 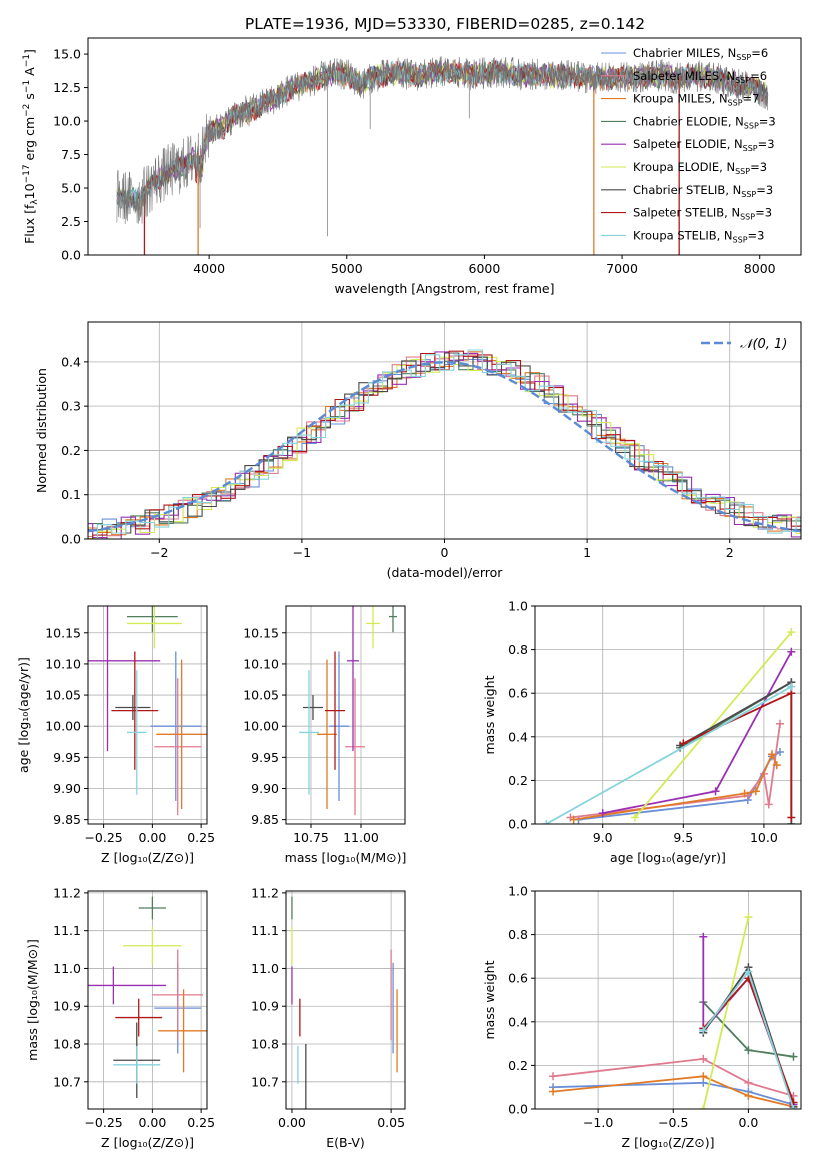 What do you see at coordinates (71, 406) in the screenshot?
I see `y-tick-label: 0.3` at bounding box center [71, 406].